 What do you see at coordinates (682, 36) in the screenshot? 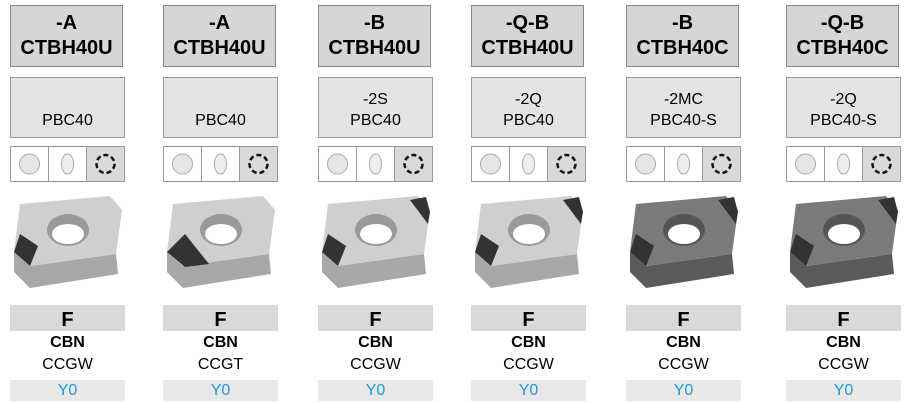
I see `header-box: -B CTBH40C` at bounding box center [682, 36].